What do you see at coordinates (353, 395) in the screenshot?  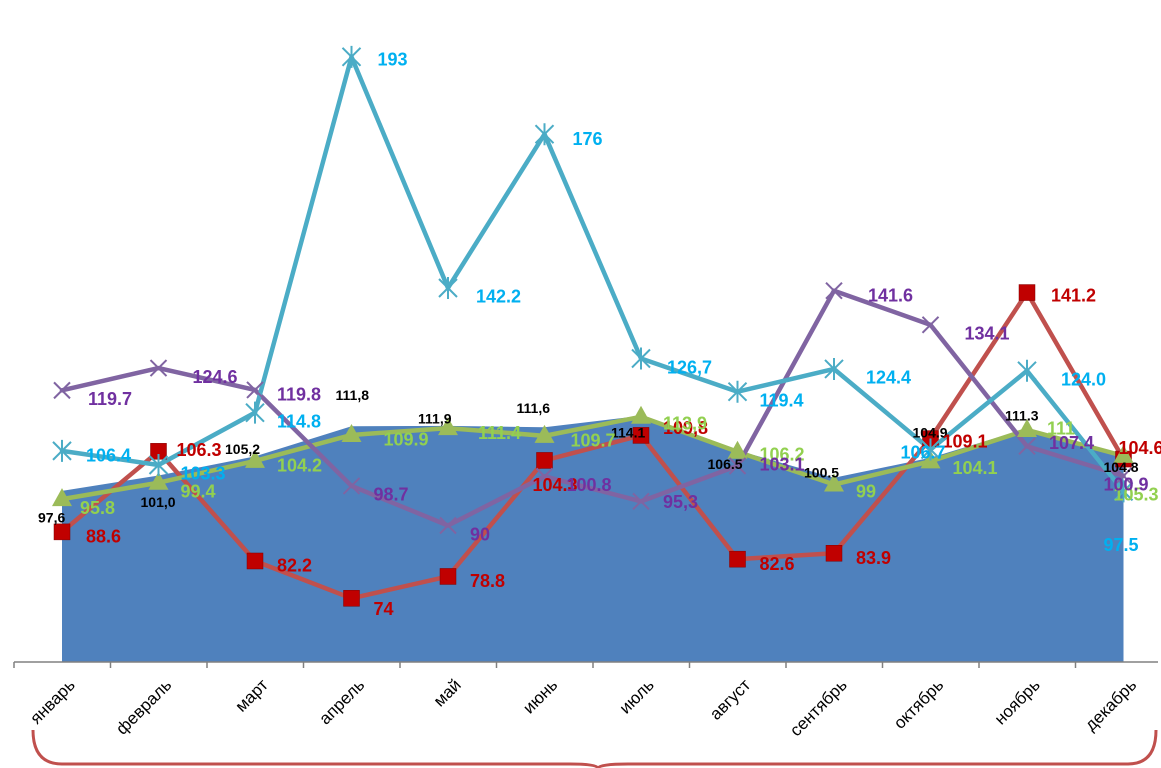 I see `data-label: 111,8` at bounding box center [353, 395].